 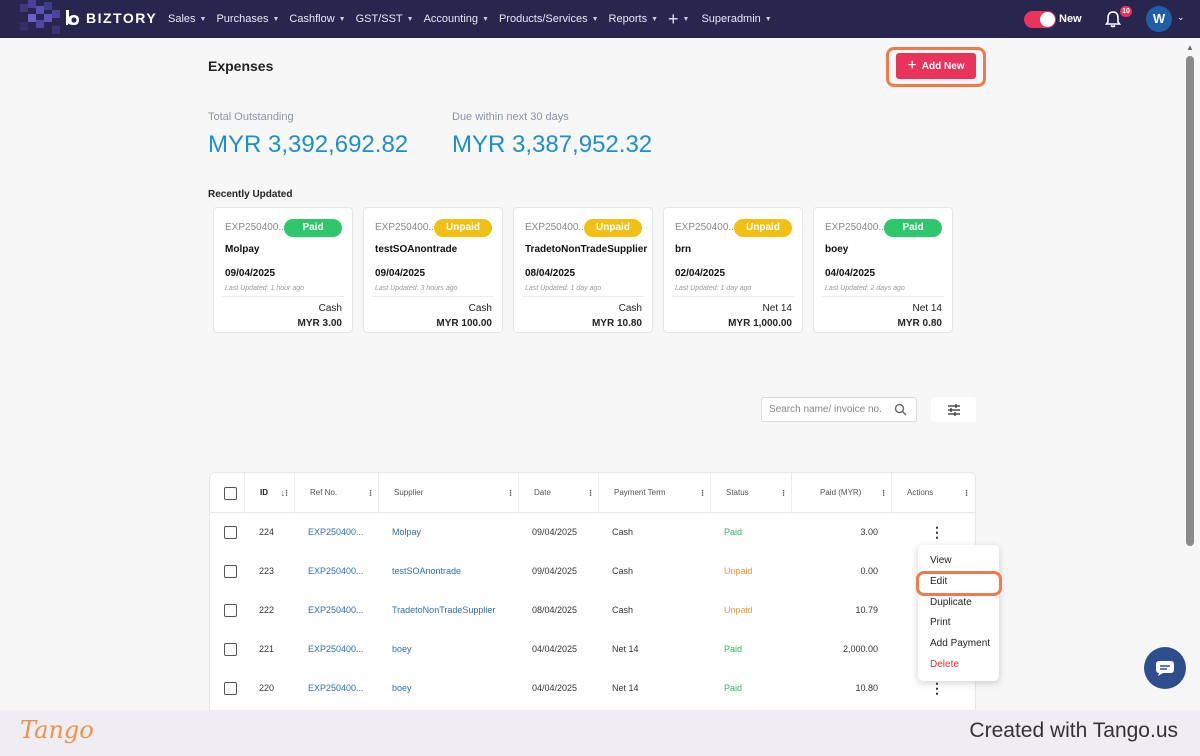 What do you see at coordinates (1070, 19) in the screenshot?
I see `toggle-label: New` at bounding box center [1070, 19].